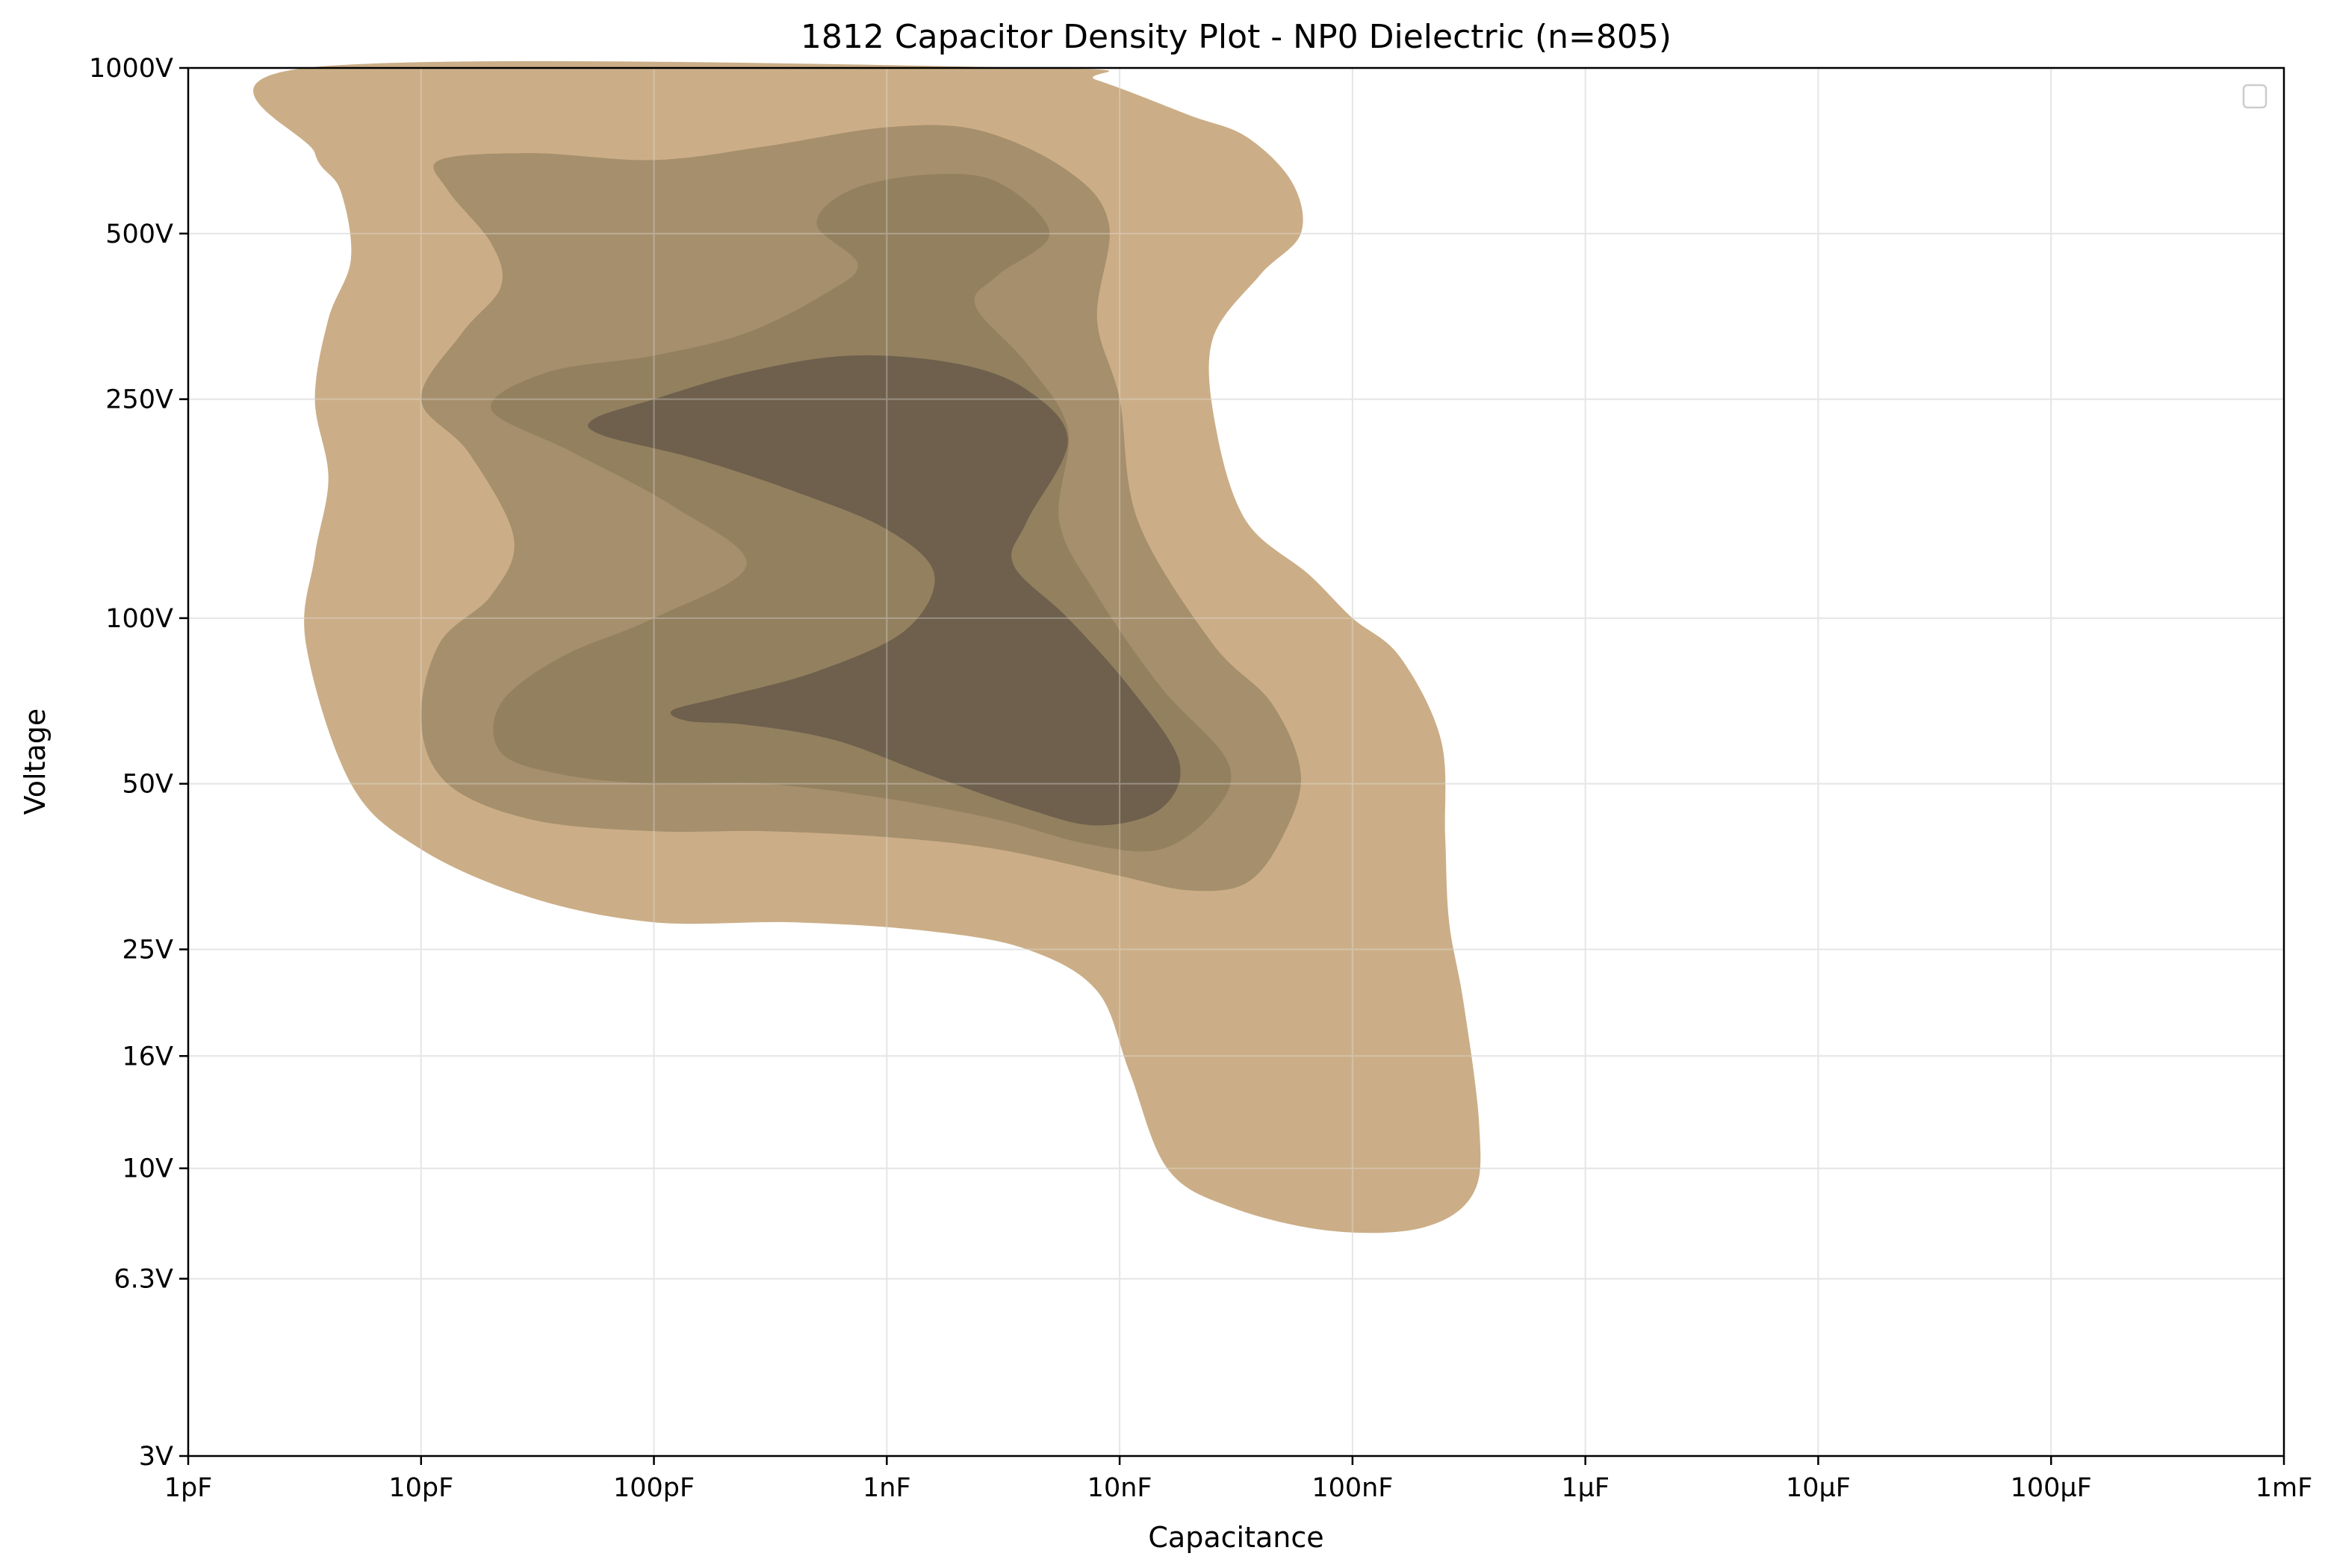 This screenshot has width=2328, height=1568. What do you see at coordinates (148, 950) in the screenshot?
I see `y-tick-label: 25V` at bounding box center [148, 950].